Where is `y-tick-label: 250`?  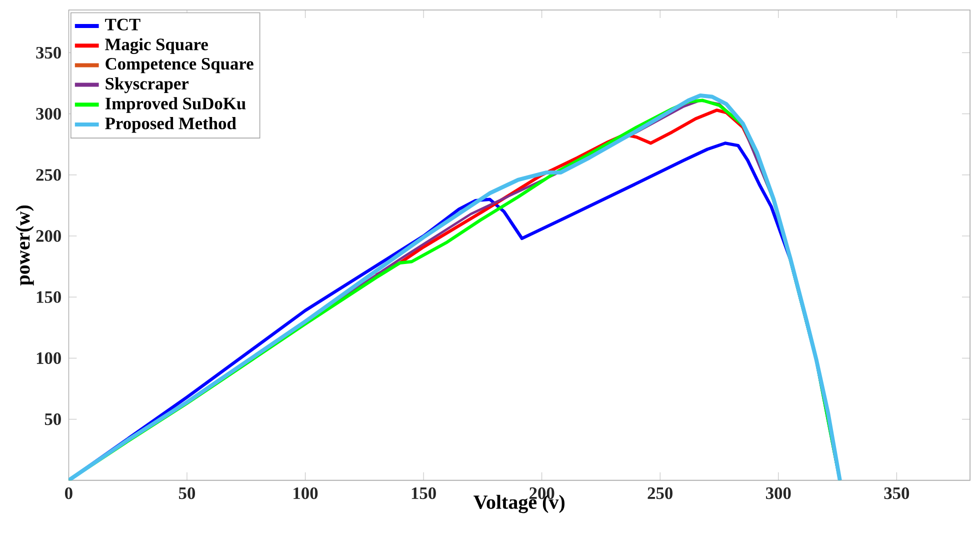 y-tick-label: 250 is located at coordinates (48, 175).